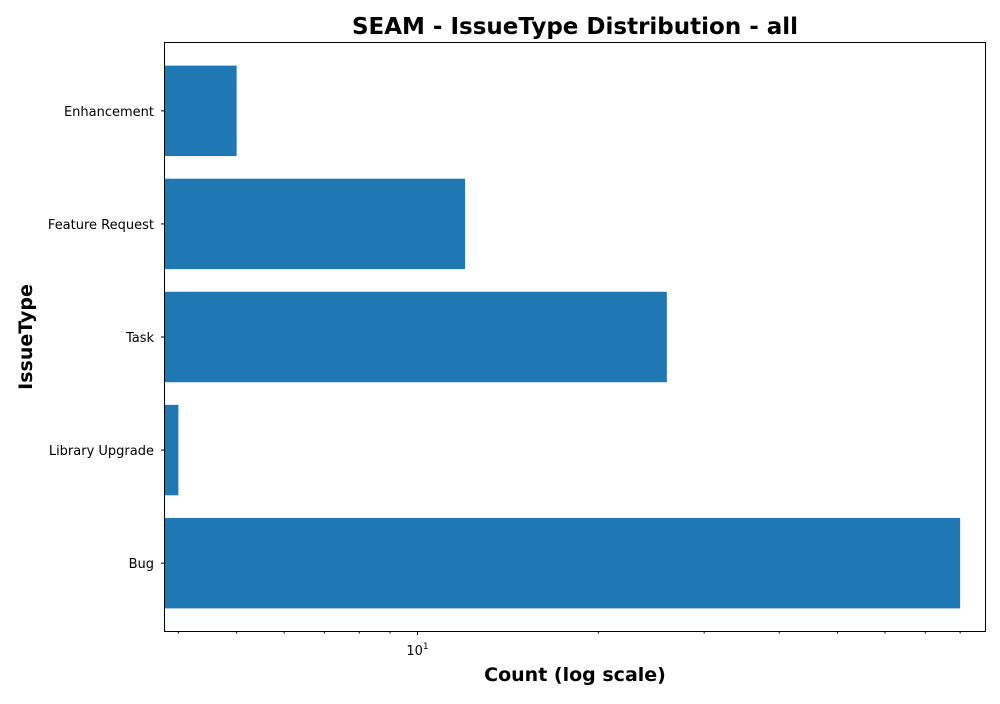  Describe the element at coordinates (201, 111) in the screenshot. I see `bar-enhancement` at that location.